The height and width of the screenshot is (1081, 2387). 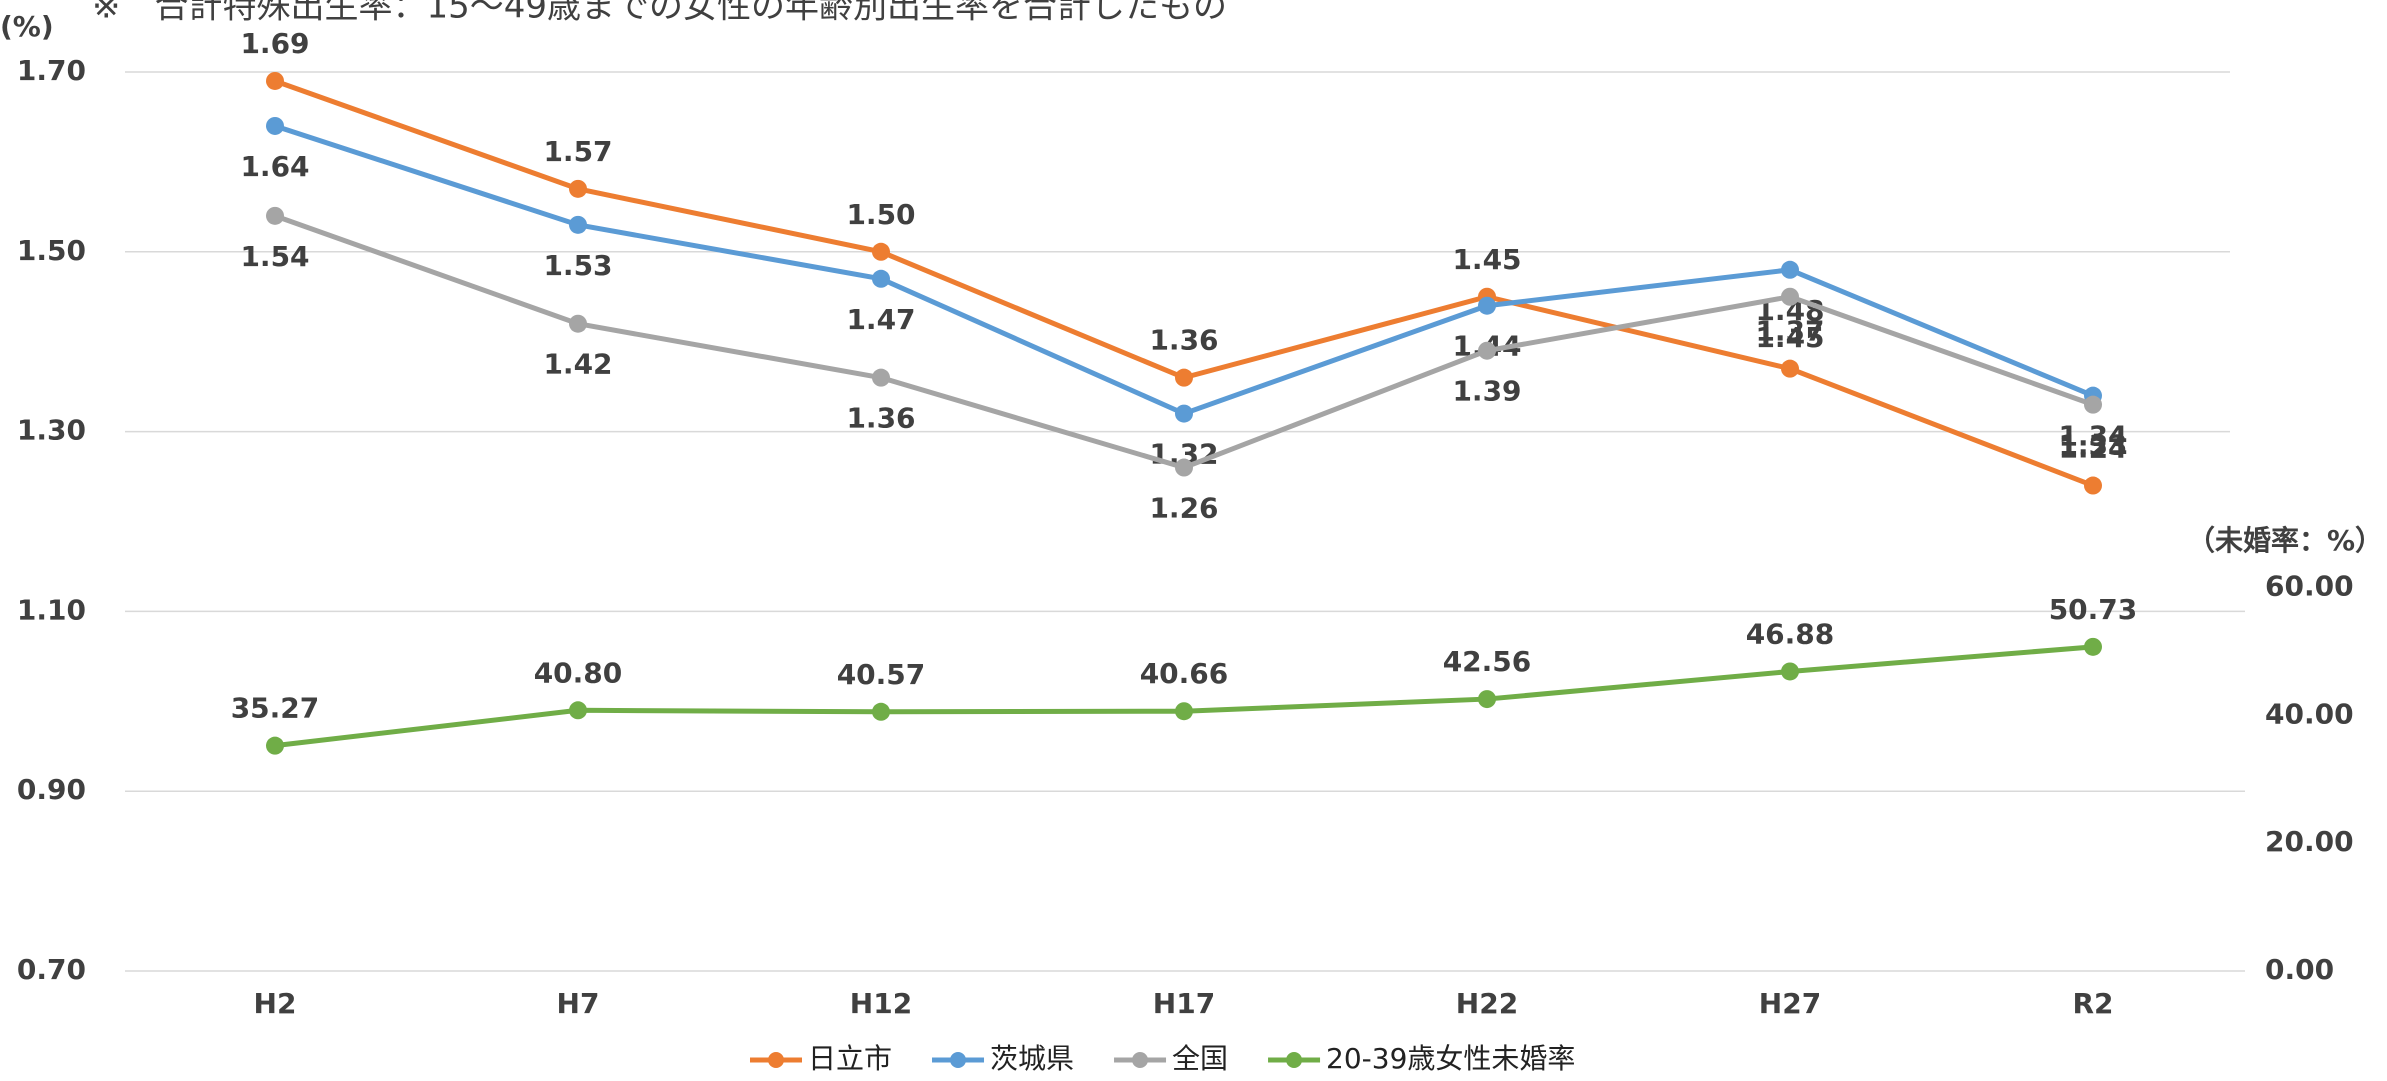 What do you see at coordinates (880, 319) in the screenshot?
I see `data-label: 1.47` at bounding box center [880, 319].